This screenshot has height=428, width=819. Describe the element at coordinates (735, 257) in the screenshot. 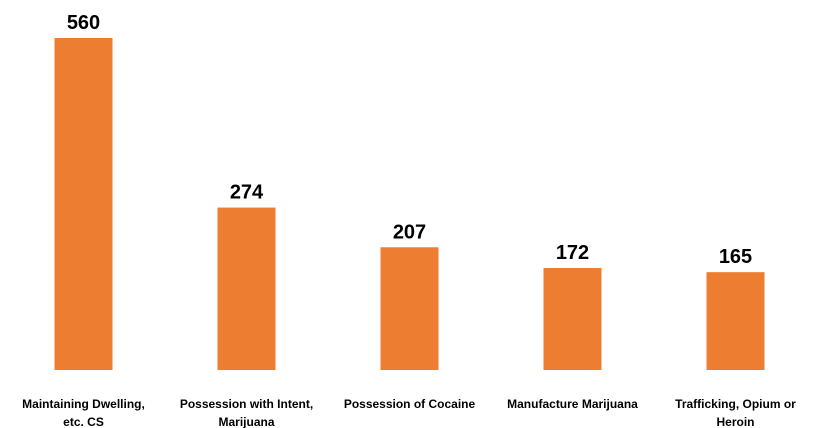

I see `data-label-4: 165` at that location.